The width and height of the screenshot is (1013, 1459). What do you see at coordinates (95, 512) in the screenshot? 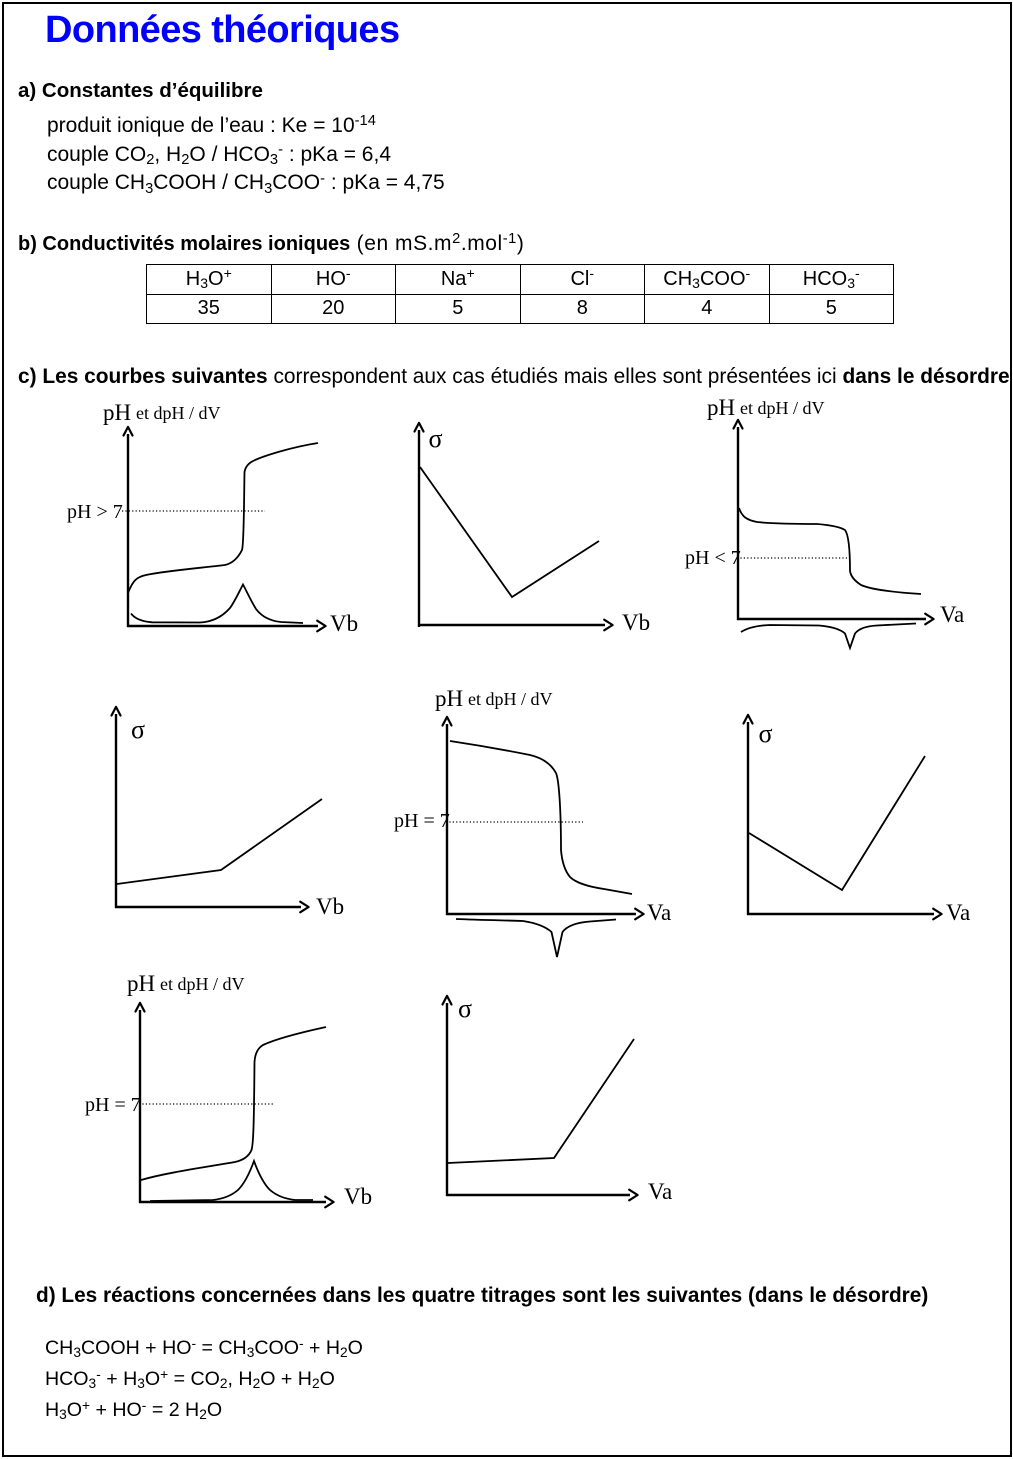
I see `svg-text: pH > 7` at bounding box center [95, 512].